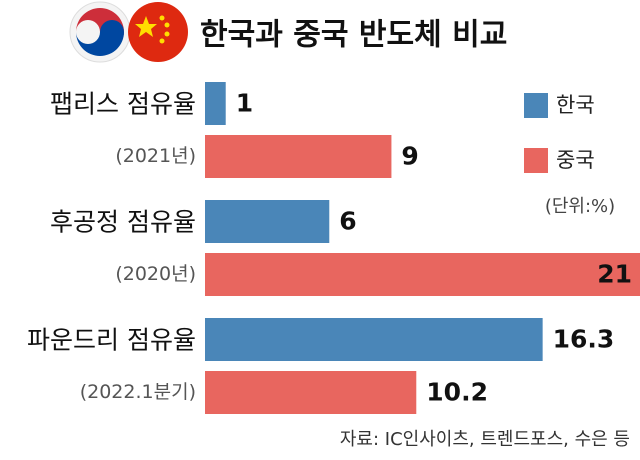 The image size is (640, 460). I want to click on category-period: (2022.1분기), so click(138, 392).